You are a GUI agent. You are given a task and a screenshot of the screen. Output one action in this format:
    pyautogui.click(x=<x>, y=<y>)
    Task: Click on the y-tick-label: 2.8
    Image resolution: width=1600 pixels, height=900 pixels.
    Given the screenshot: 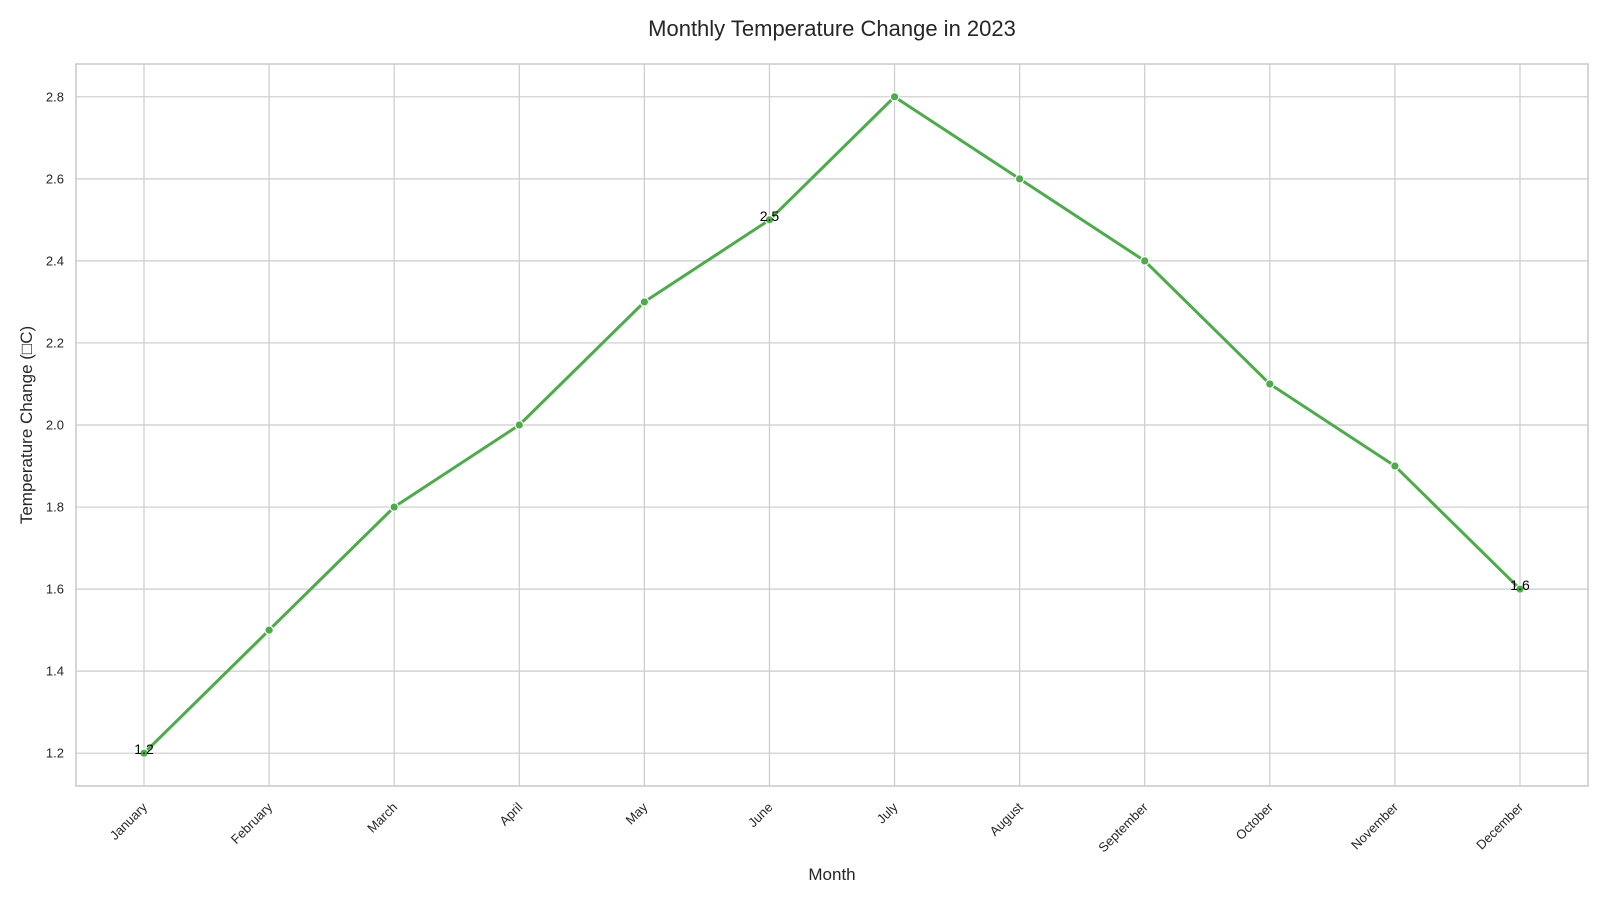 What is the action you would take?
    pyautogui.click(x=55, y=96)
    